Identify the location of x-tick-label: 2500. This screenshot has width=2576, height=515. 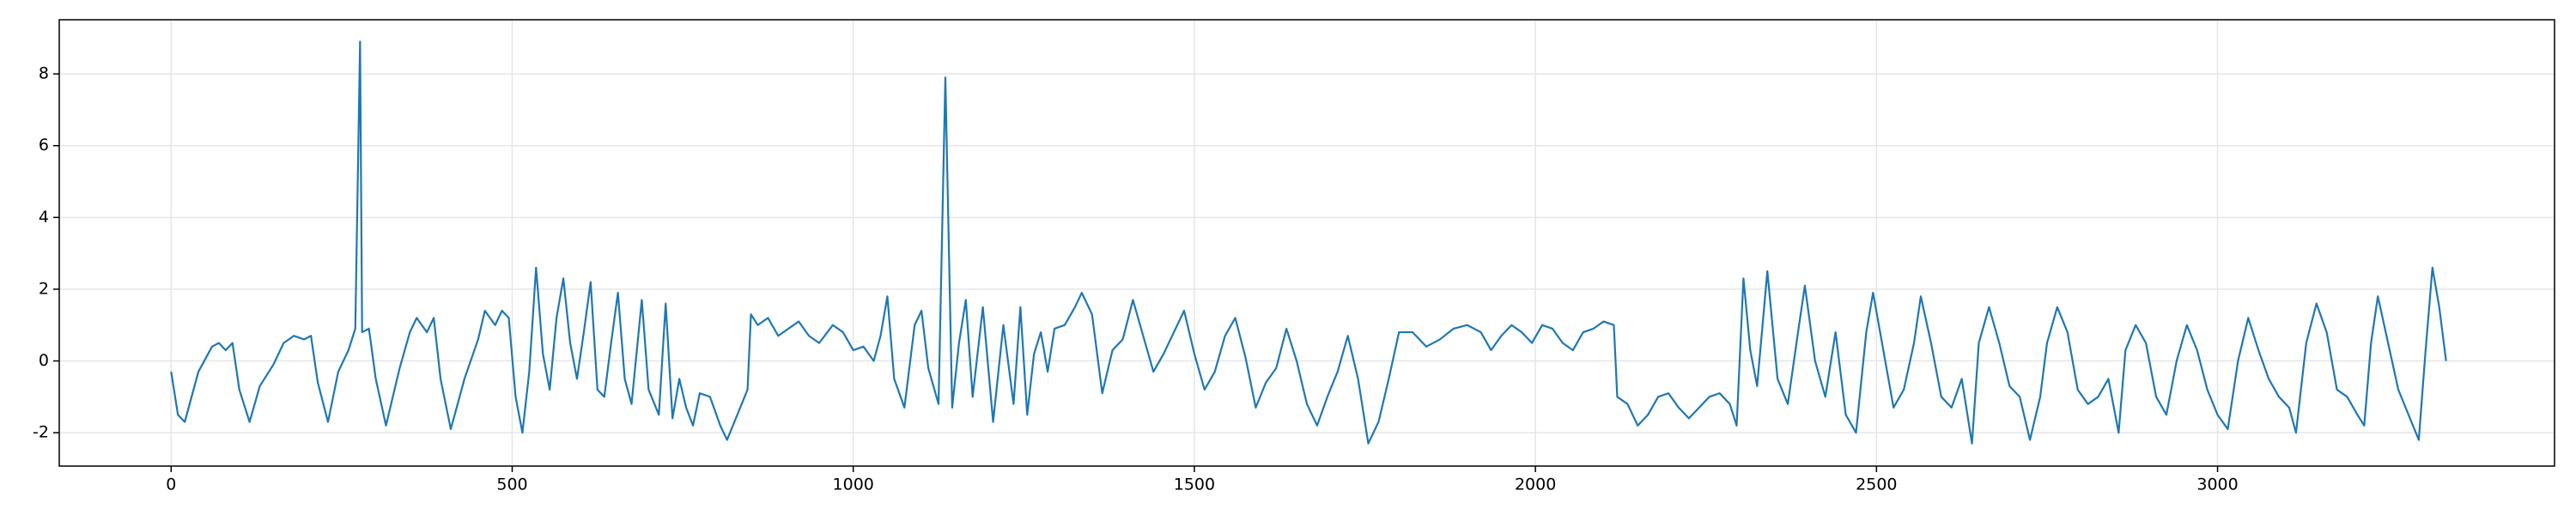
(1877, 485).